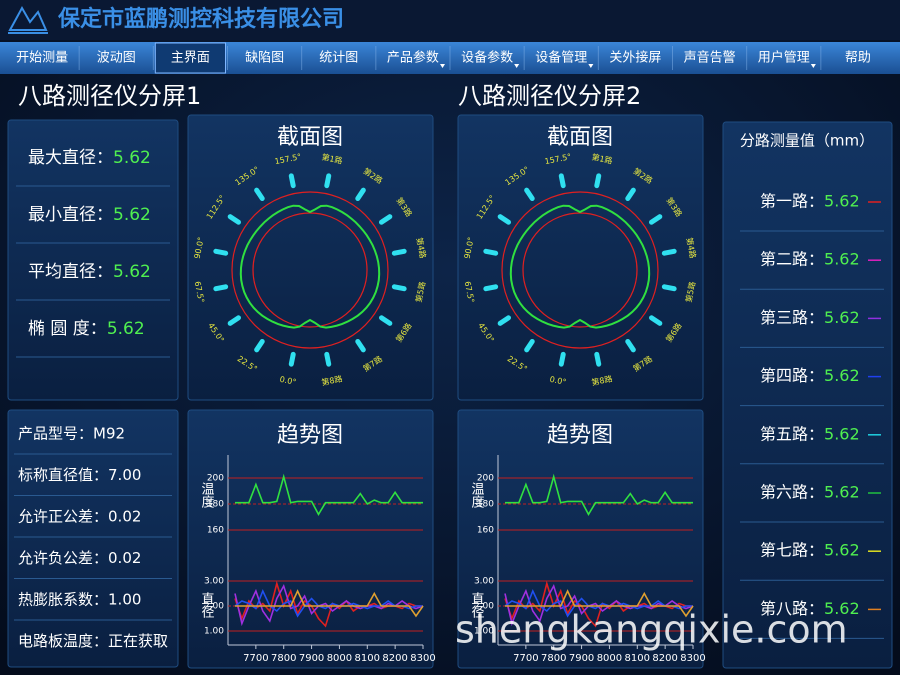 The image size is (900, 675). I want to click on row-label: 第八路：, so click(792, 608).